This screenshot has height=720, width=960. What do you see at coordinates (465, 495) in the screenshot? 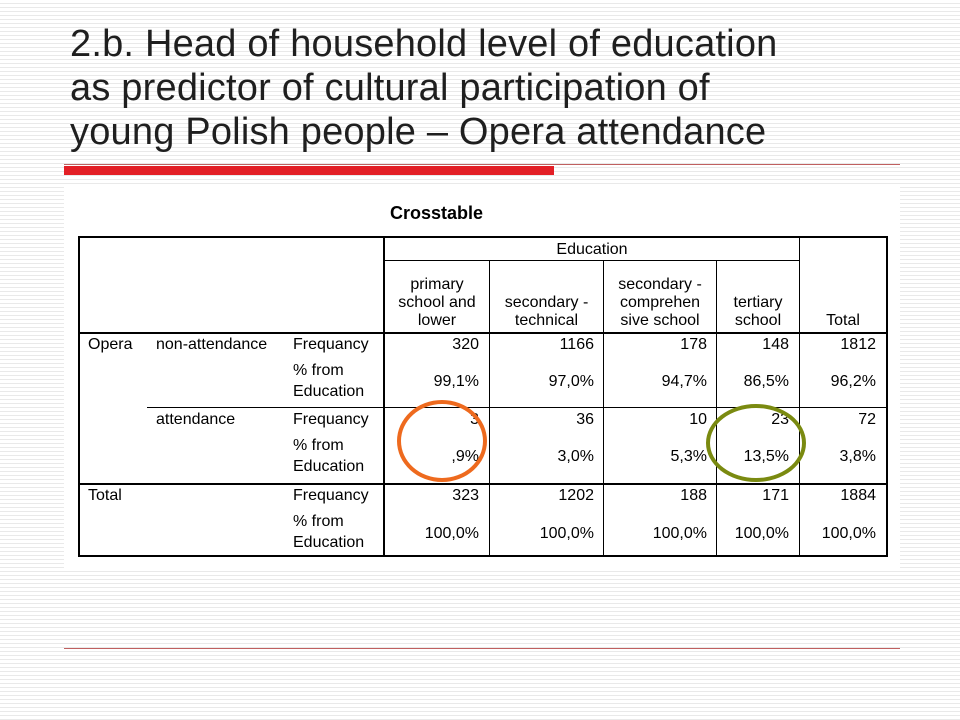
I see `frequency-cell: 323` at bounding box center [465, 495].